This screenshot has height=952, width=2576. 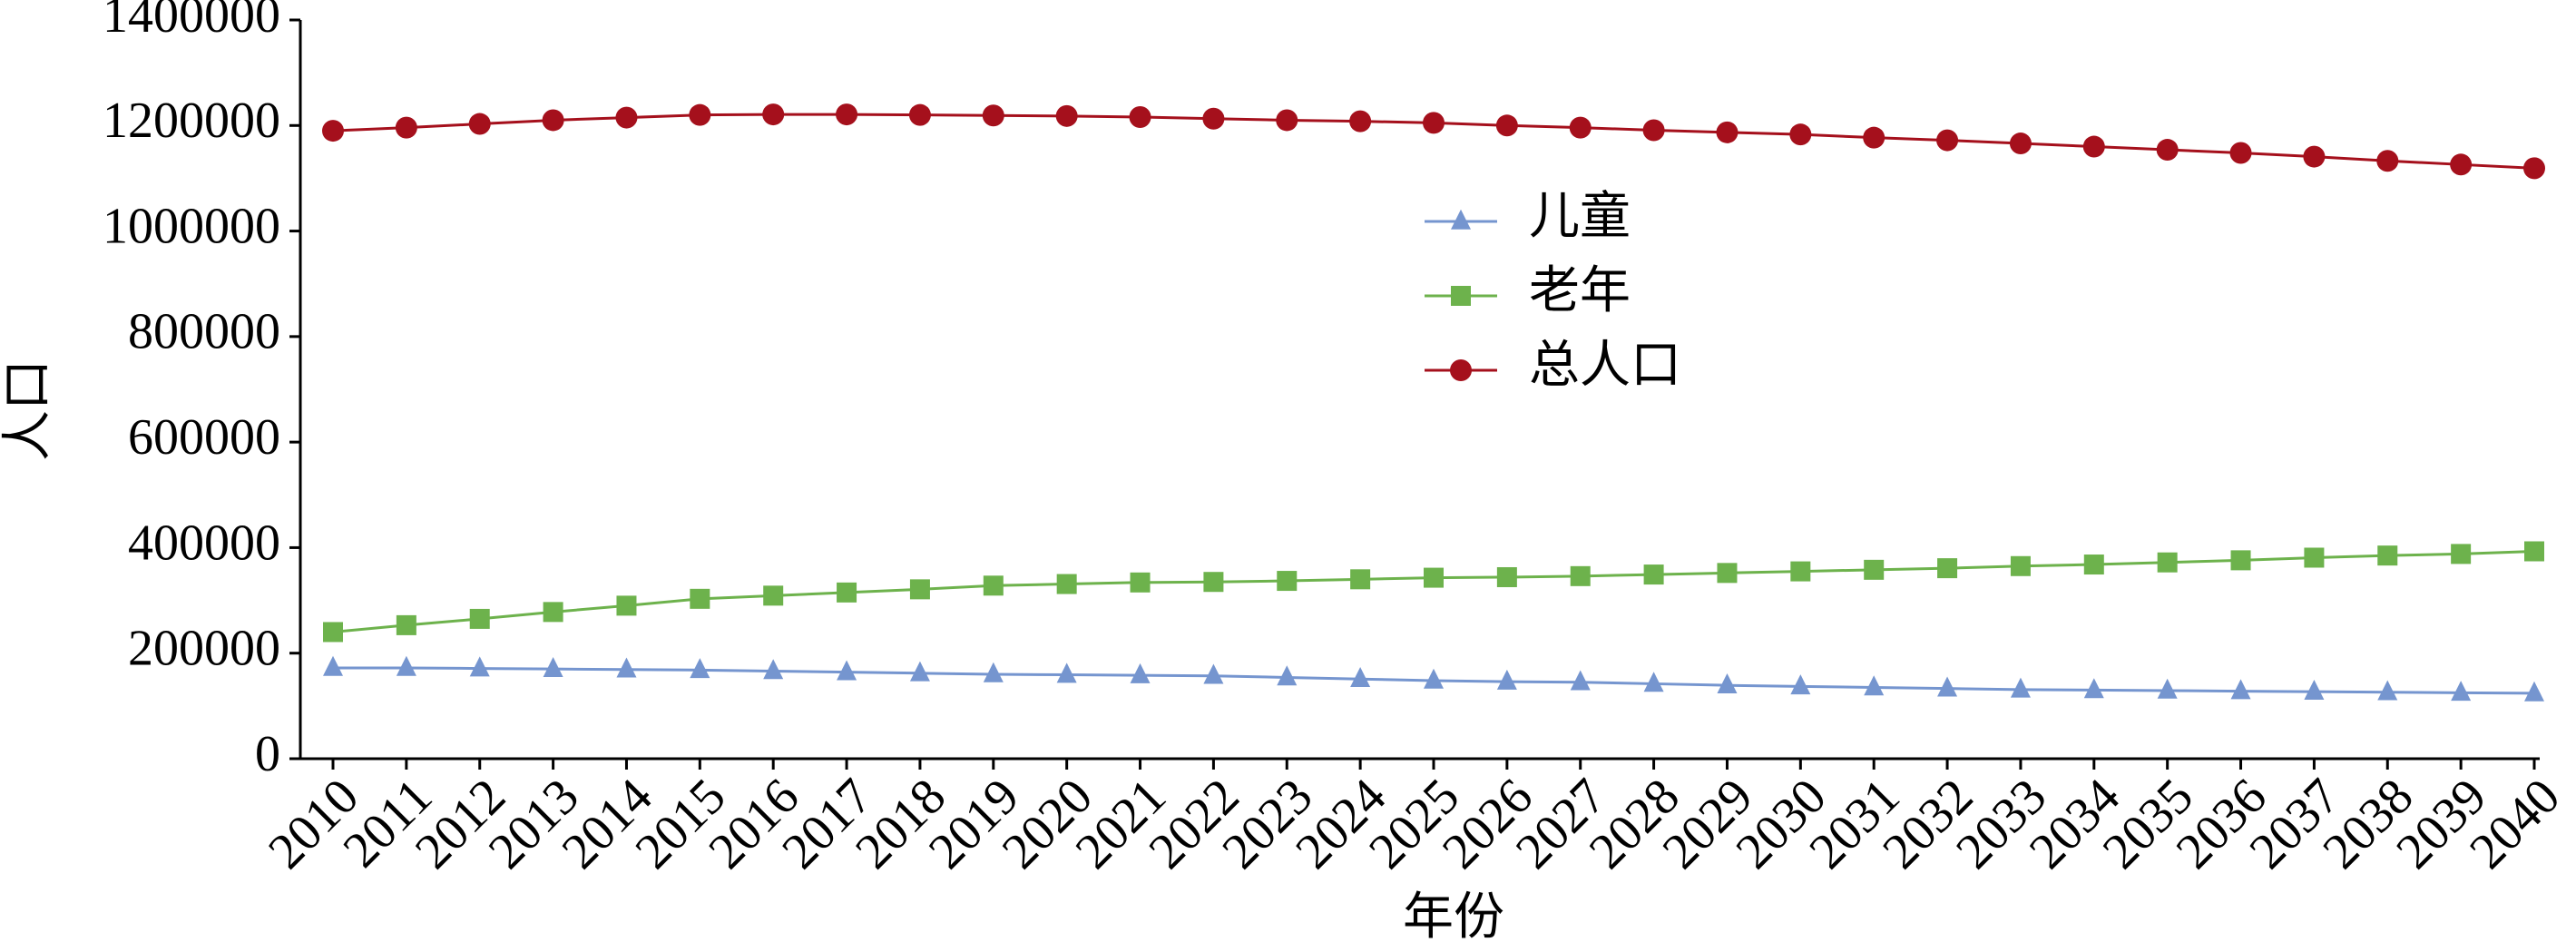 I want to click on x-axis-title: 年份, so click(x=1453, y=917).